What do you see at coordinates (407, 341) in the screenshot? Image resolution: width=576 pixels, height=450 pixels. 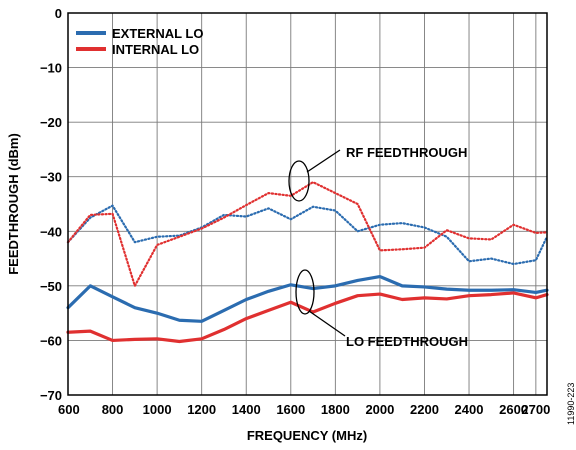 I see `lo-feedthrough-label: LO FEEDTHROUGH` at bounding box center [407, 341].